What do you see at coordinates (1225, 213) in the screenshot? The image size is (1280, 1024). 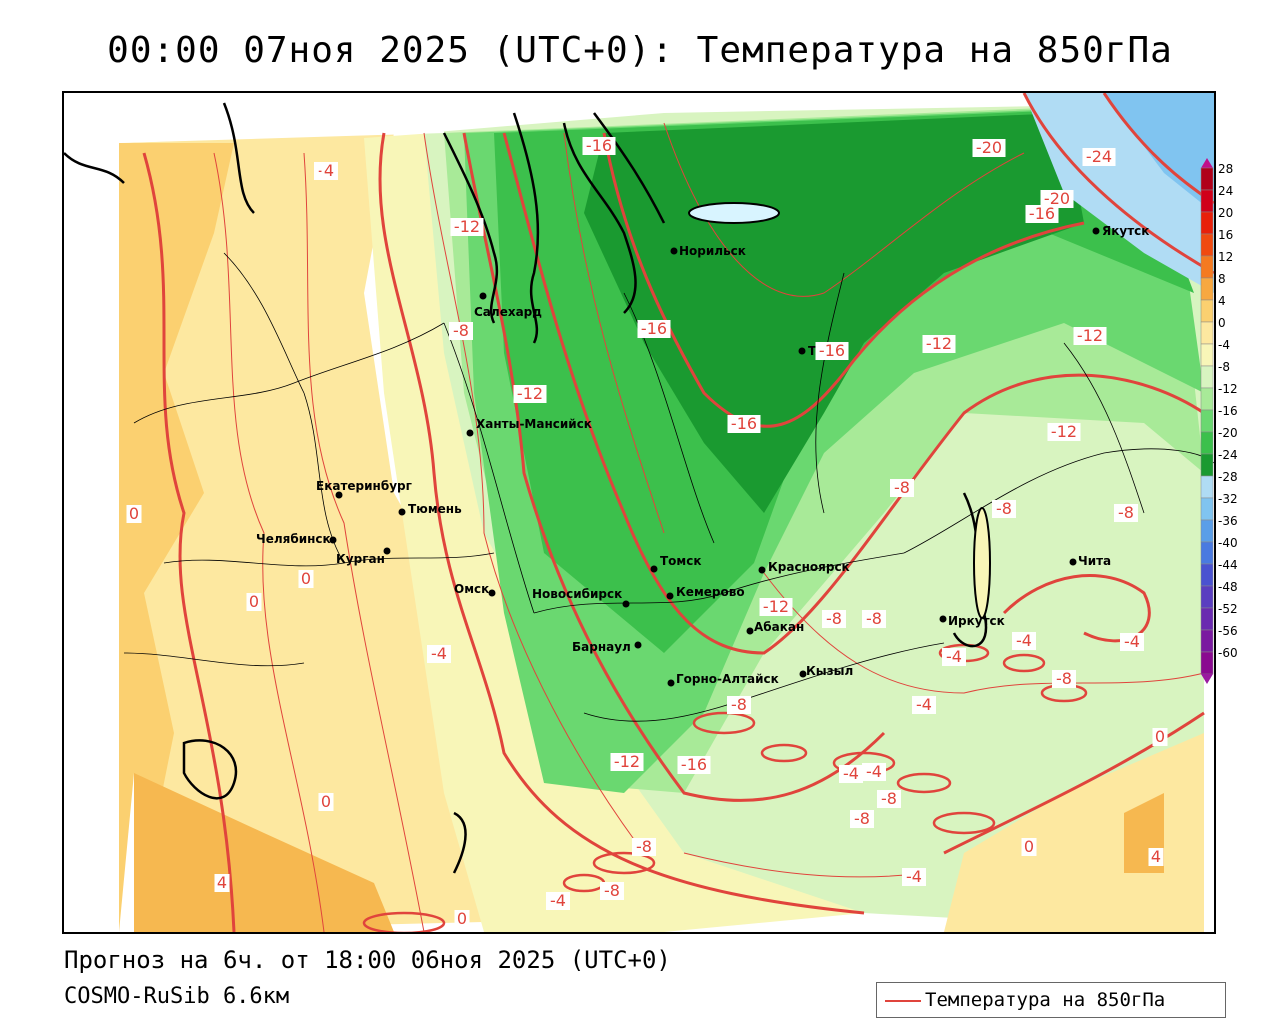 I see `colorbar-tick-label: 20` at bounding box center [1225, 213].